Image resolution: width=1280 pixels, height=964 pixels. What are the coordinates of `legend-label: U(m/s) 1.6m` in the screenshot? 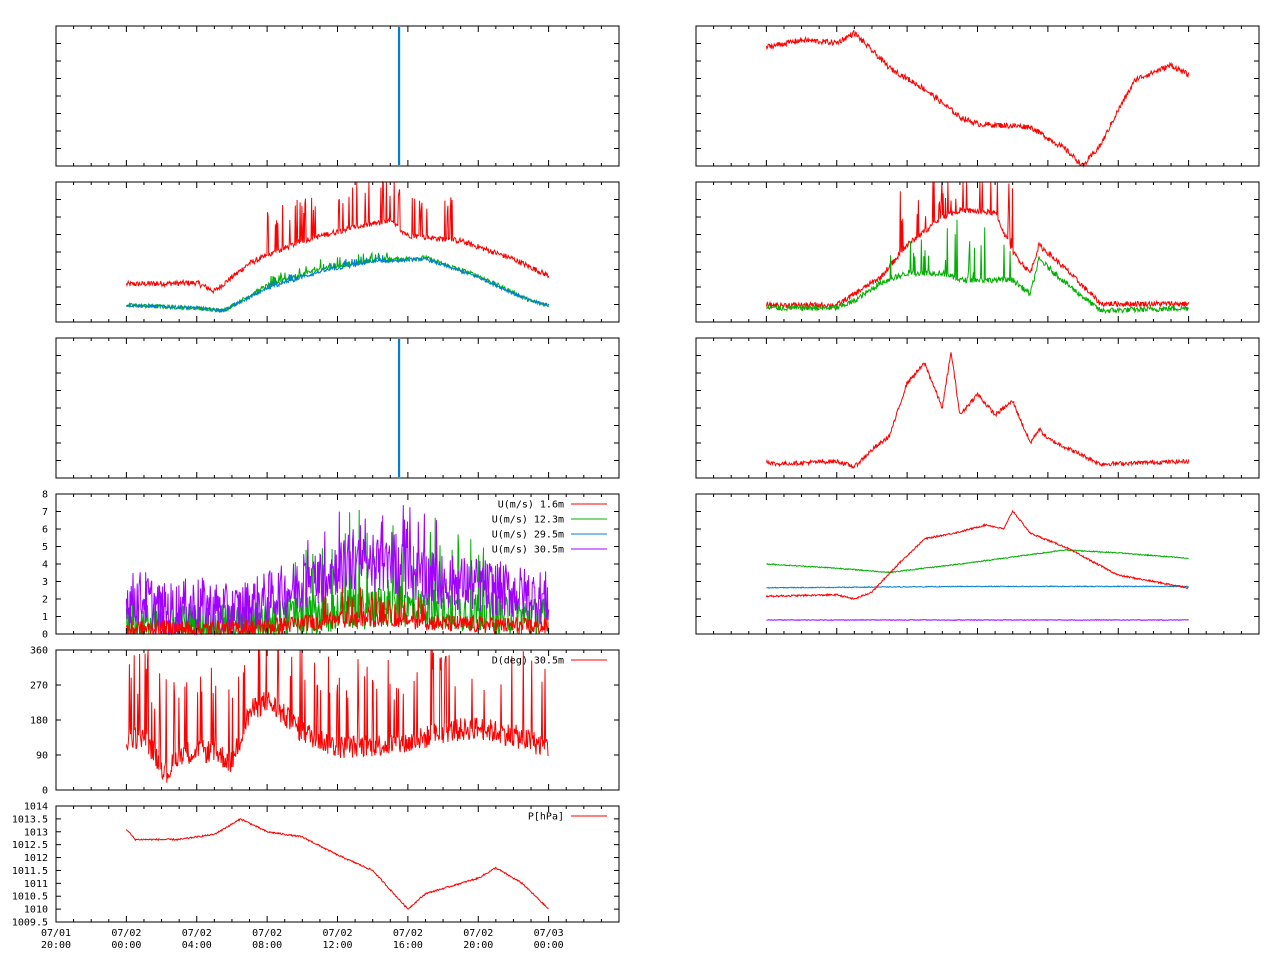 It's located at (531, 505).